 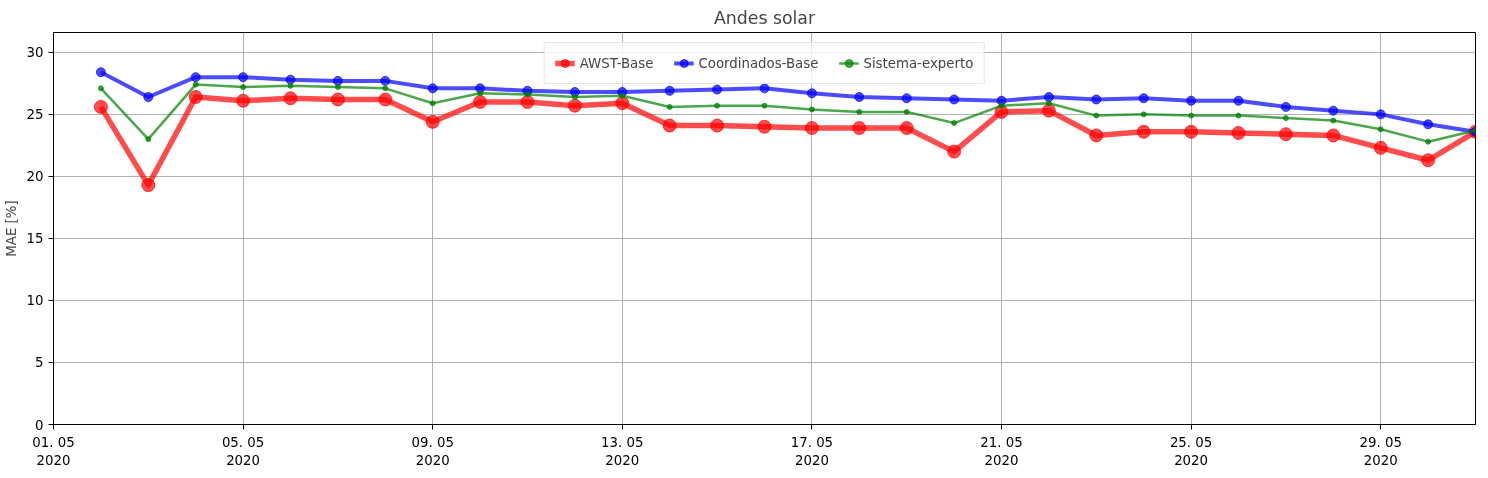 I want to click on y-tick-label: 20, so click(x=35, y=177).